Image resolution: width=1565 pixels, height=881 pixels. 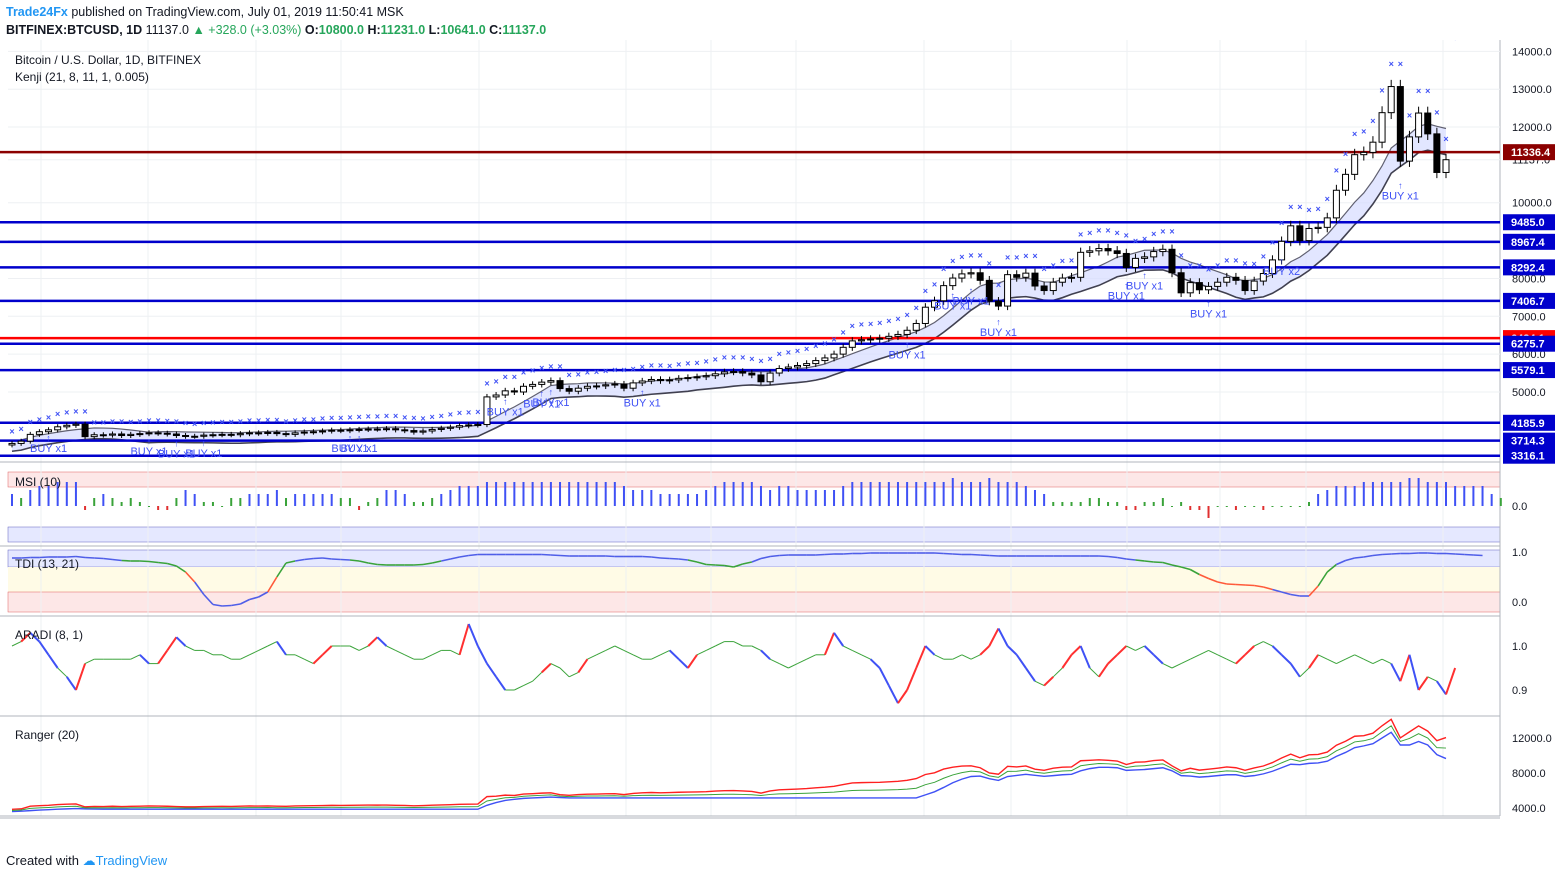 I want to click on aradi-pane: ARADI (8, 1), so click(x=734, y=663).